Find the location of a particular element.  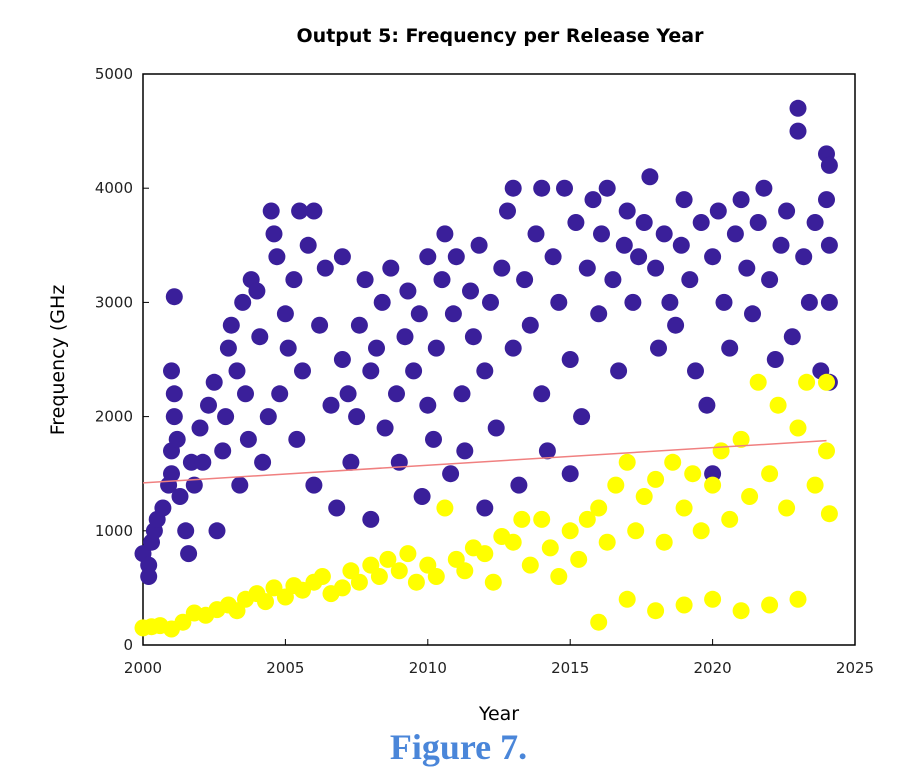

x-tick-label: 2025 is located at coordinates (855, 668).